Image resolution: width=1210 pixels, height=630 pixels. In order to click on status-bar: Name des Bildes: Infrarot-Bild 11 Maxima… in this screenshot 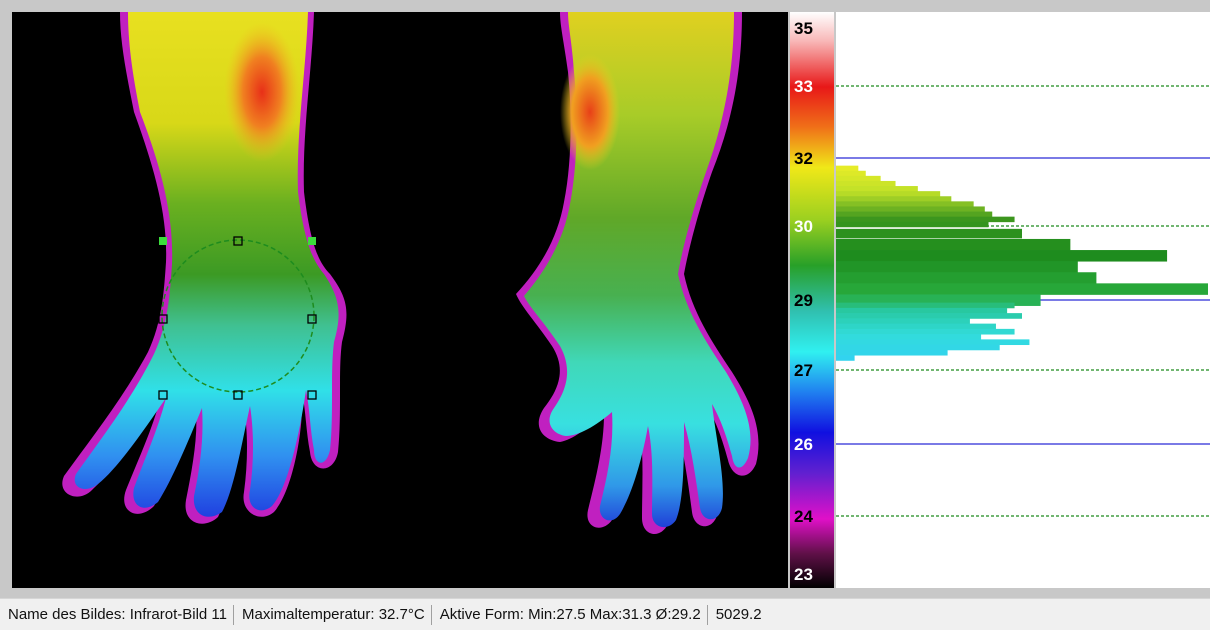, I will do `click(605, 614)`.